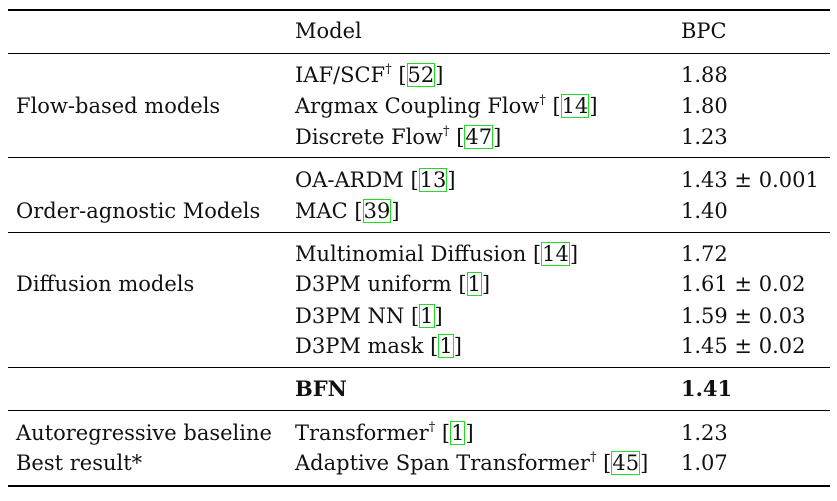 Image resolution: width=837 pixels, height=501 pixels. Describe the element at coordinates (375, 180) in the screenshot. I see `model-cell: OA-ARDM [13]` at that location.